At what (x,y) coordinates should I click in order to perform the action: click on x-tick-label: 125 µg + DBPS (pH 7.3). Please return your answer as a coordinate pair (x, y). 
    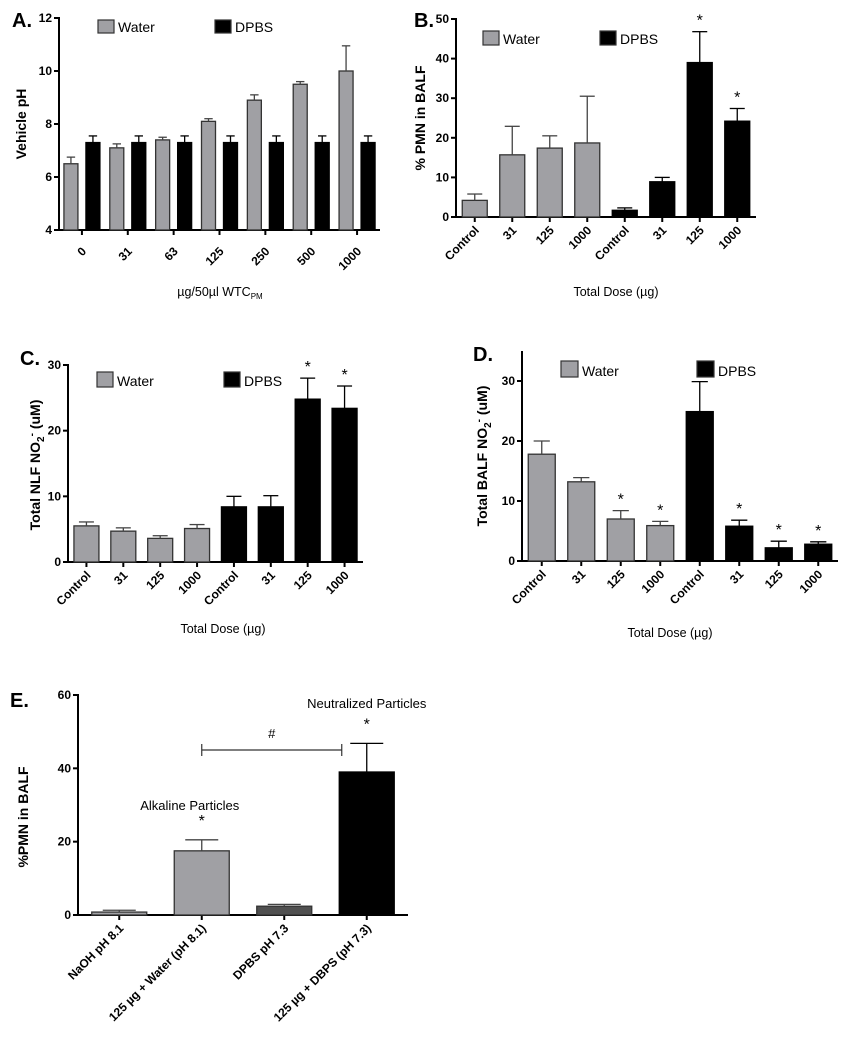
    Looking at the image, I should click on (322, 972).